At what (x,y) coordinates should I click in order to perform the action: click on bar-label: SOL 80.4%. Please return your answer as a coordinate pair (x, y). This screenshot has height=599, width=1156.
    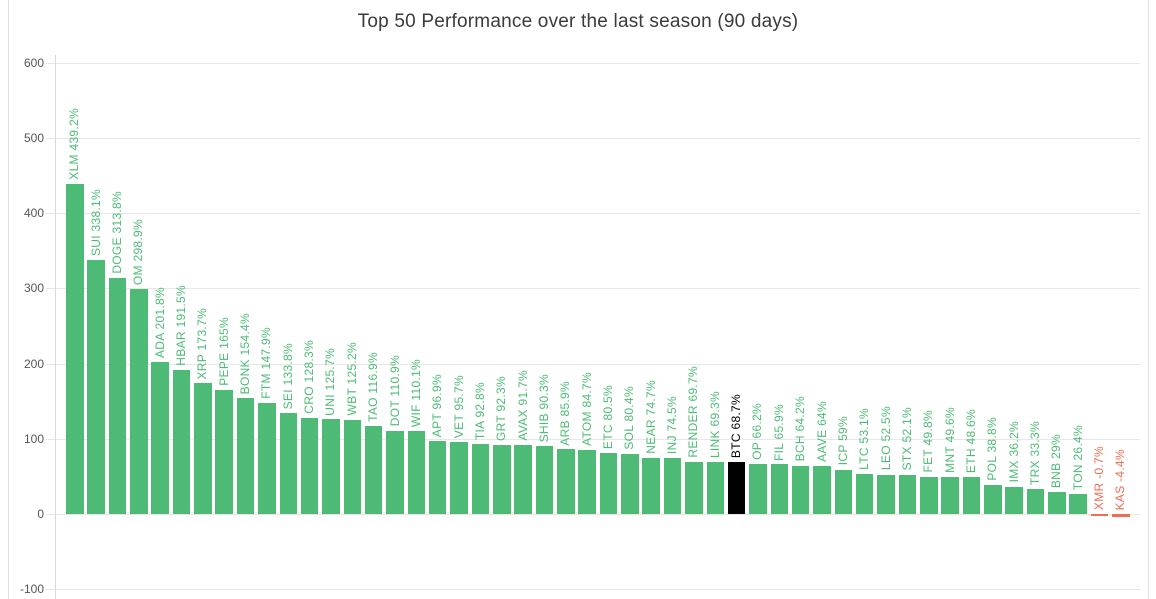
    Looking at the image, I should click on (629, 417).